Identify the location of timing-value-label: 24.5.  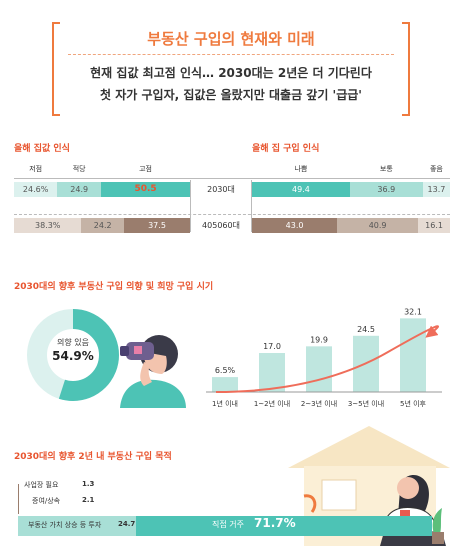
(366, 329).